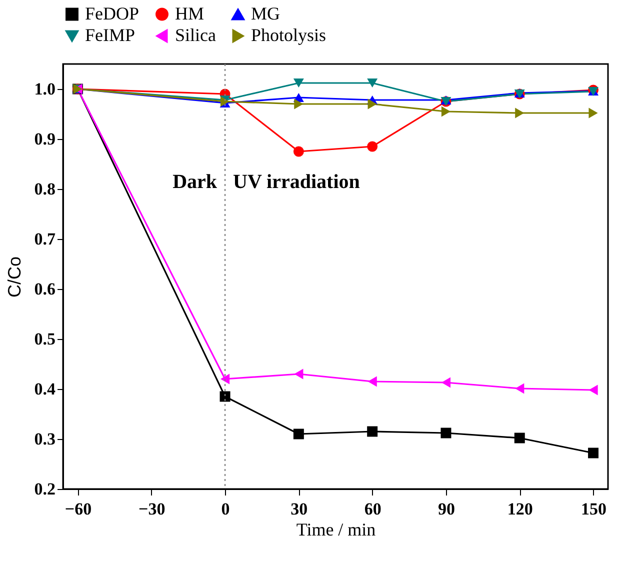  Describe the element at coordinates (189, 13) in the screenshot. I see `legend-label: HM` at that location.